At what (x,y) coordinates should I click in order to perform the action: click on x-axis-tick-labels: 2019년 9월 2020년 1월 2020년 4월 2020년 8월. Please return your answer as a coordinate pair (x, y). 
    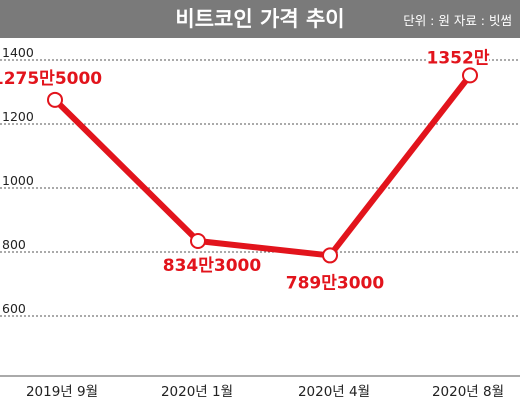
    Looking at the image, I should click on (265, 392).